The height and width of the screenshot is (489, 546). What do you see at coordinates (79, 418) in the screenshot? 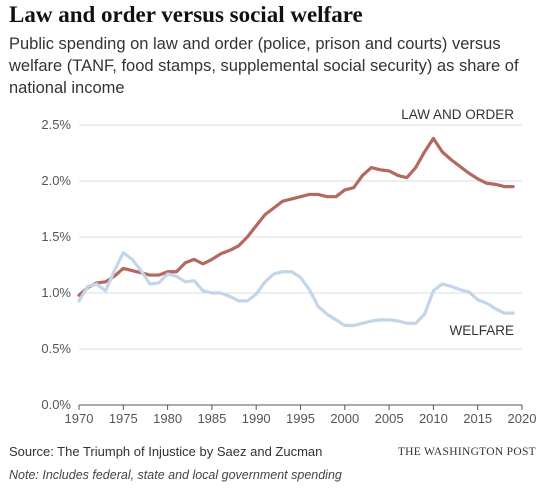
I see `x-tick-label: 1970` at bounding box center [79, 418].